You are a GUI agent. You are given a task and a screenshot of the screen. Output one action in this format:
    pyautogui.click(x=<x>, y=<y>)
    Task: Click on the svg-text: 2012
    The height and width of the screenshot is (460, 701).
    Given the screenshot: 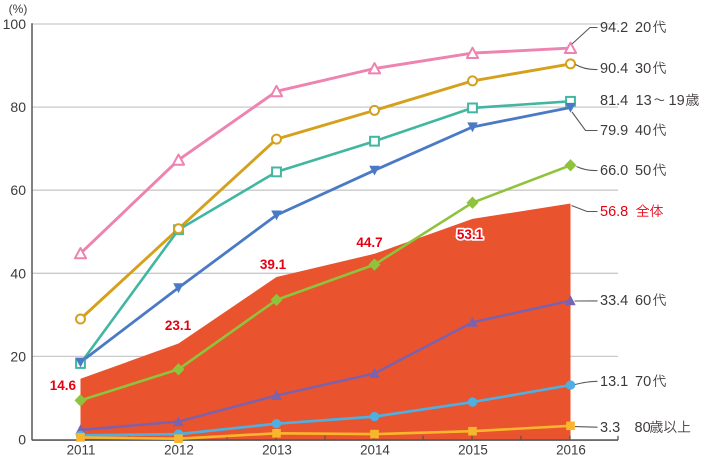 What is the action you would take?
    pyautogui.click(x=179, y=450)
    